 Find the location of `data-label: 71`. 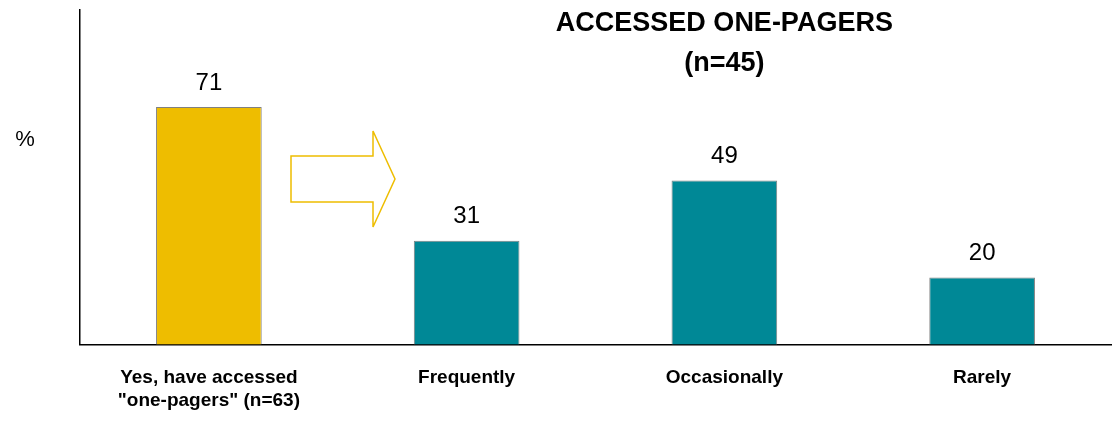

data-label: 71 is located at coordinates (209, 81).